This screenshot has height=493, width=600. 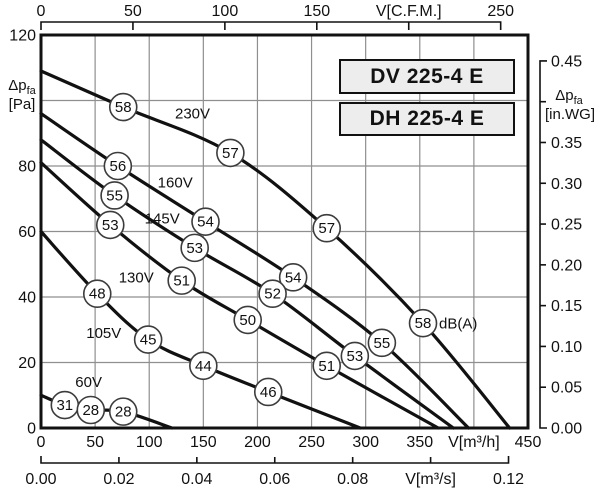 I want to click on curve-label-60V: 60V, so click(x=88, y=382).